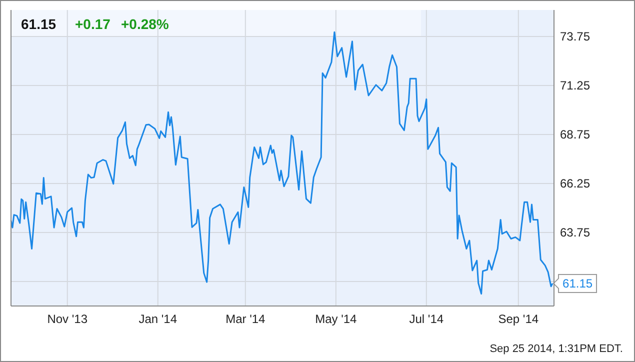 Image resolution: width=635 pixels, height=362 pixels. I want to click on x-tick-label: Jul '14, so click(426, 319).